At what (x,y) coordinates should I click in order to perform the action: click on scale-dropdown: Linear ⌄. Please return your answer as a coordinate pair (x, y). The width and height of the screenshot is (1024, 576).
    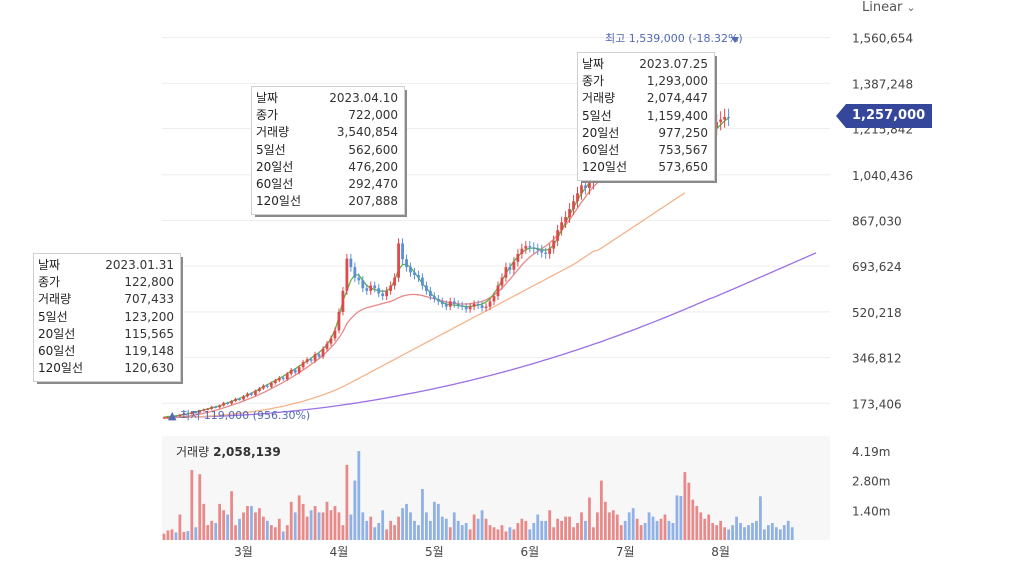
    Looking at the image, I should click on (889, 7).